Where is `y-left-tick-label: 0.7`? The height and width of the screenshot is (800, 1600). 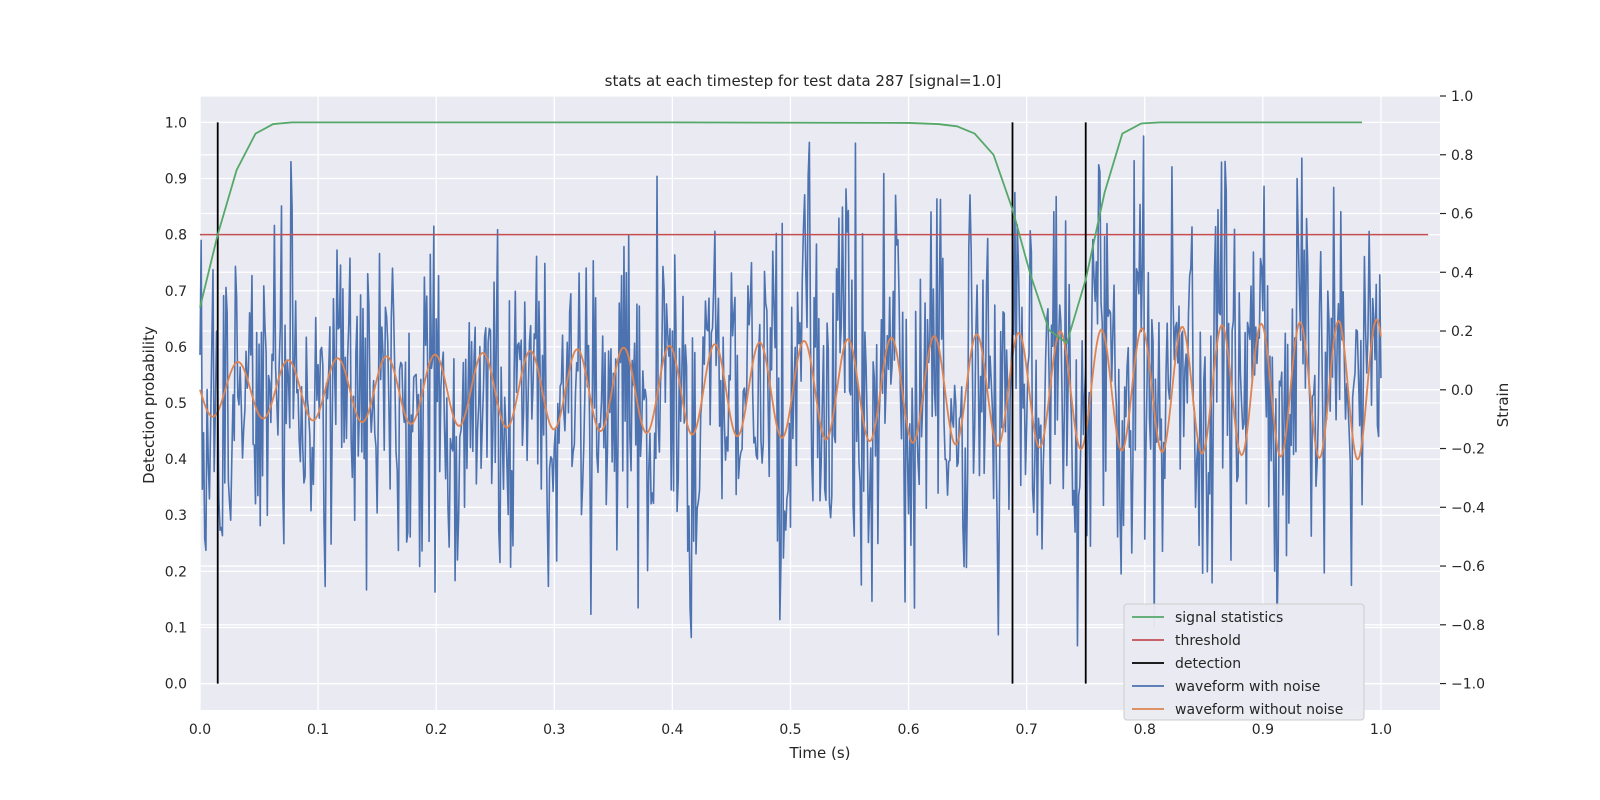 y-left-tick-label: 0.7 is located at coordinates (176, 292).